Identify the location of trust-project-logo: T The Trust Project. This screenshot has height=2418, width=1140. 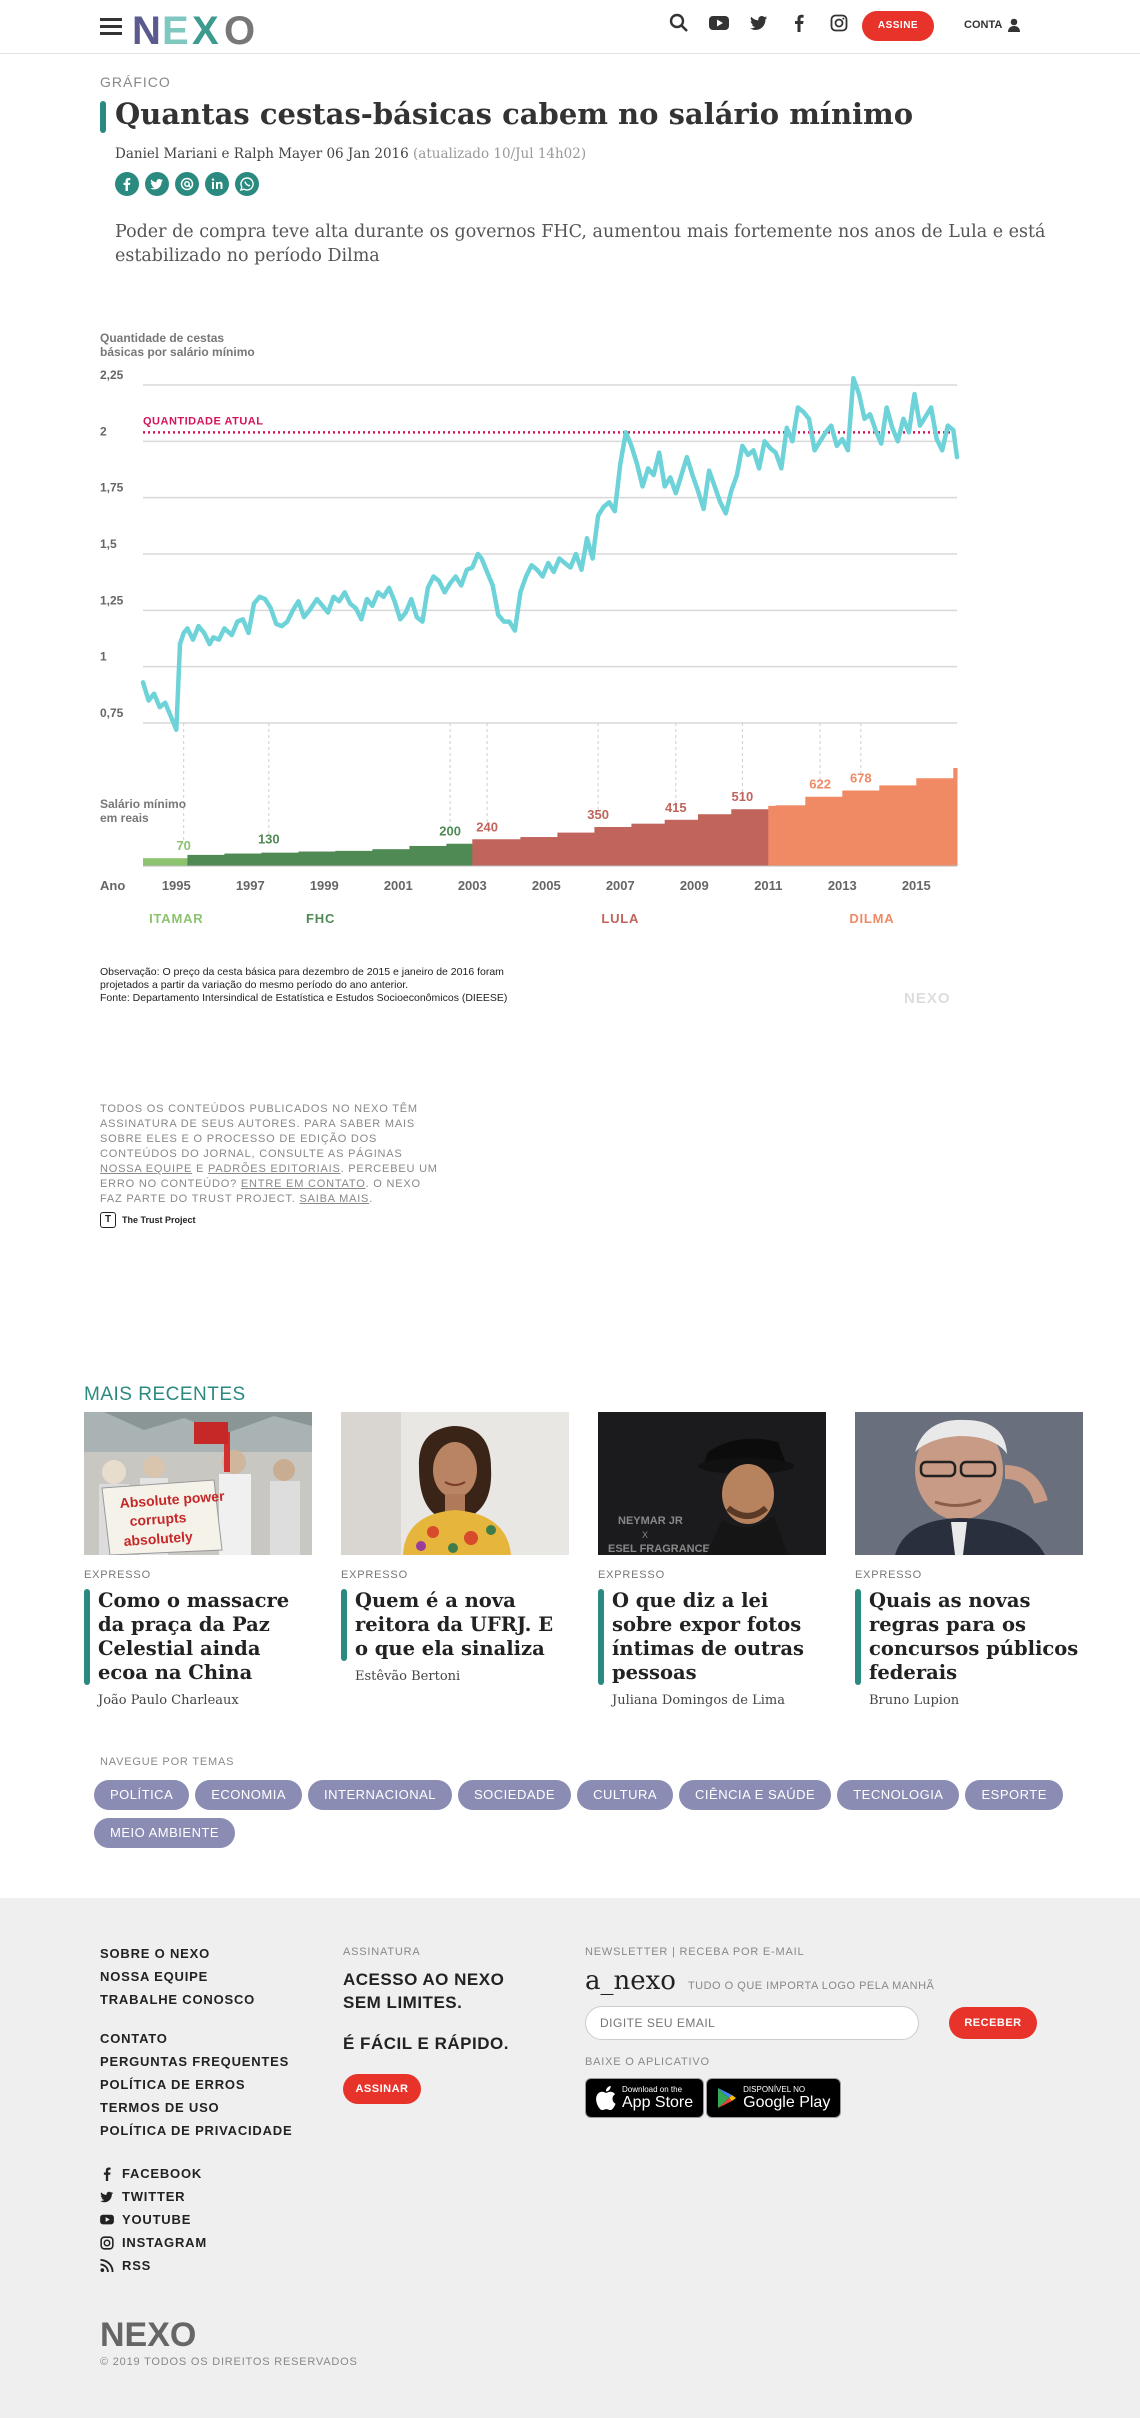
(148, 1220).